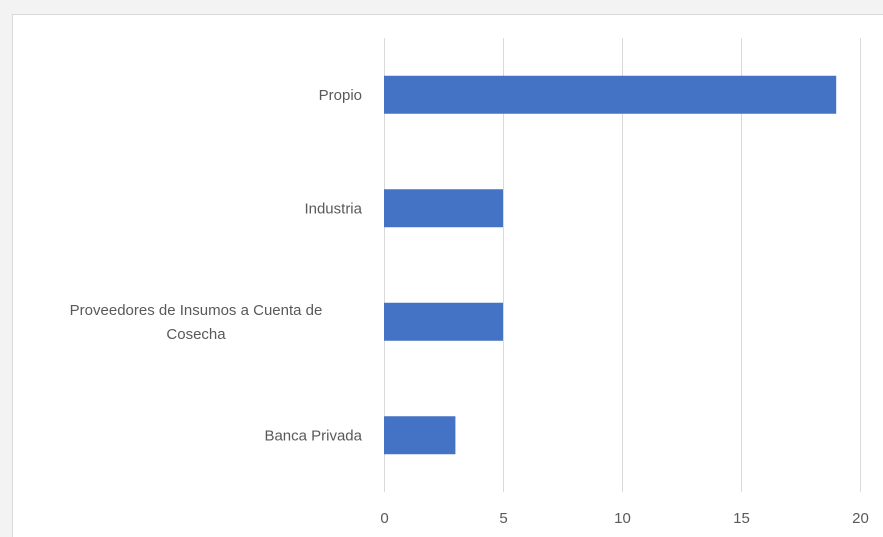  Describe the element at coordinates (860, 518) in the screenshot. I see `x-tick-label: 20` at that location.